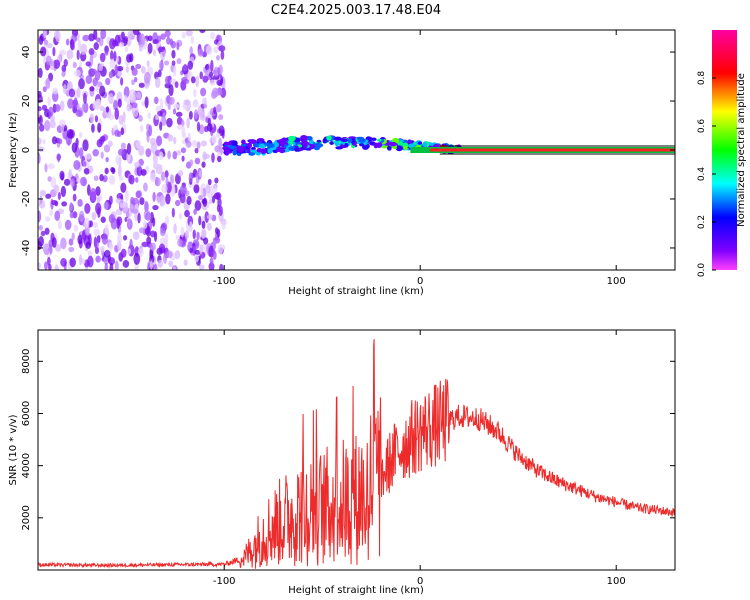 The image size is (750, 600). I want to click on spectrogram-xlabel: Height of straight line (km), so click(356, 291).